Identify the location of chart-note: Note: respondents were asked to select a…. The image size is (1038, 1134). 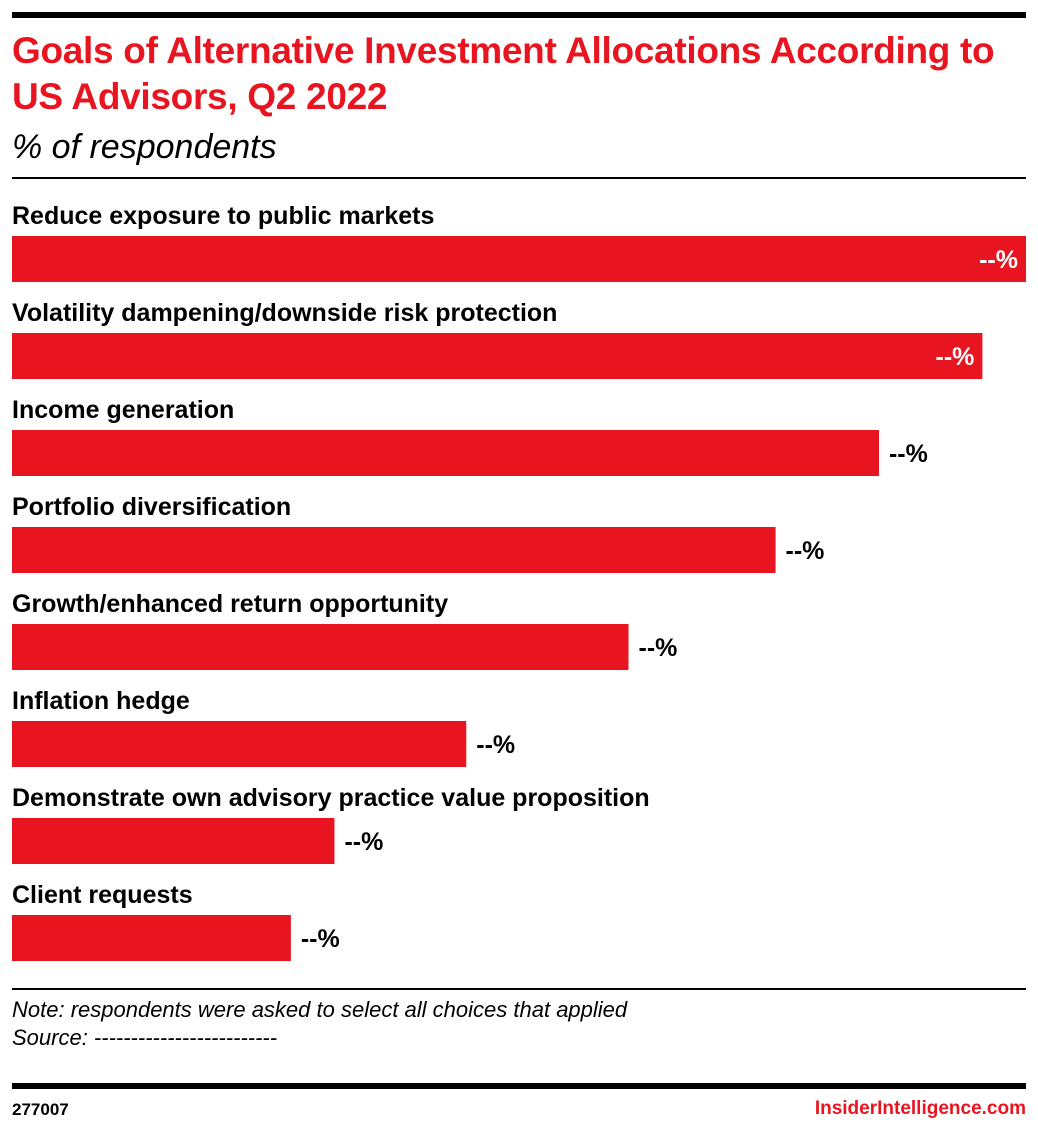
(320, 1009).